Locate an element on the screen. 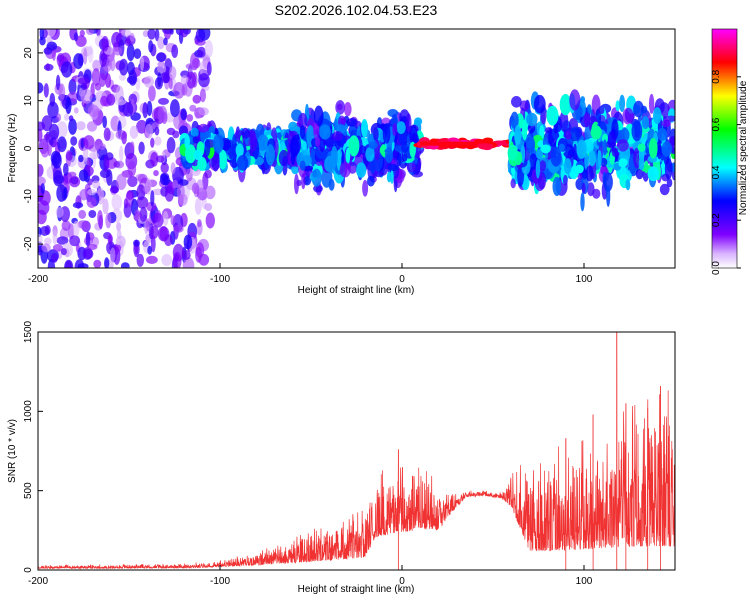 This screenshot has width=750, height=600. snr-y-tick-label: 0 is located at coordinates (28, 570).